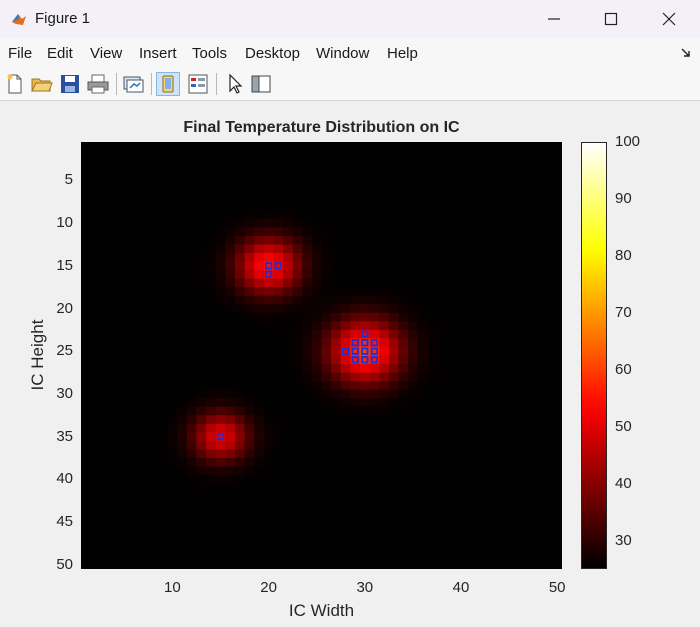 The height and width of the screenshot is (627, 700). I want to click on menu-edit: Edit, so click(60, 53).